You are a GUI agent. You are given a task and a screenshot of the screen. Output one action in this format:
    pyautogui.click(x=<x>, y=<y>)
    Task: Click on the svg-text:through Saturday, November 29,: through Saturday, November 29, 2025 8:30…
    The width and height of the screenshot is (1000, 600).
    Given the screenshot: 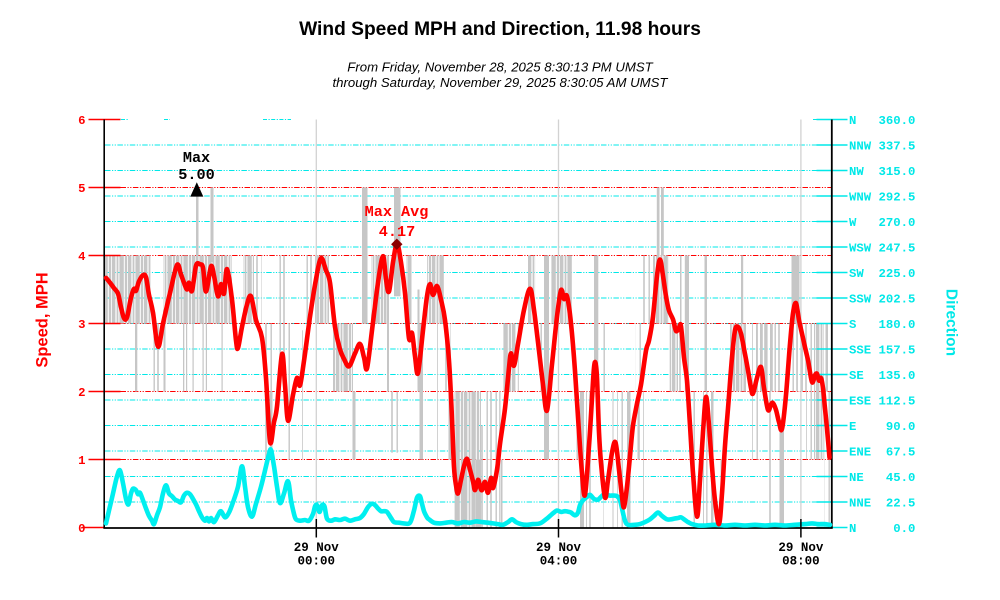 What is the action you would take?
    pyautogui.click(x=501, y=82)
    